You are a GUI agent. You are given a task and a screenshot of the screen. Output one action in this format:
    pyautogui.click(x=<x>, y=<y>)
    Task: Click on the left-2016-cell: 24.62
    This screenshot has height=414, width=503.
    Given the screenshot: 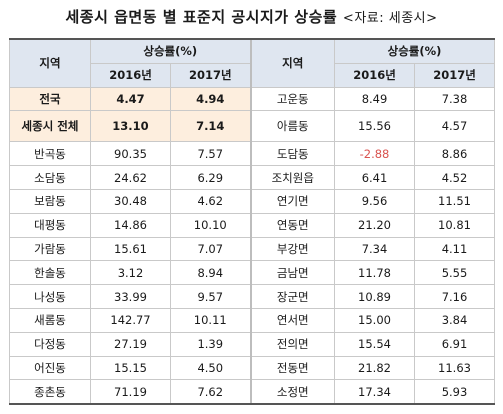 What is the action you would take?
    pyautogui.click(x=130, y=177)
    